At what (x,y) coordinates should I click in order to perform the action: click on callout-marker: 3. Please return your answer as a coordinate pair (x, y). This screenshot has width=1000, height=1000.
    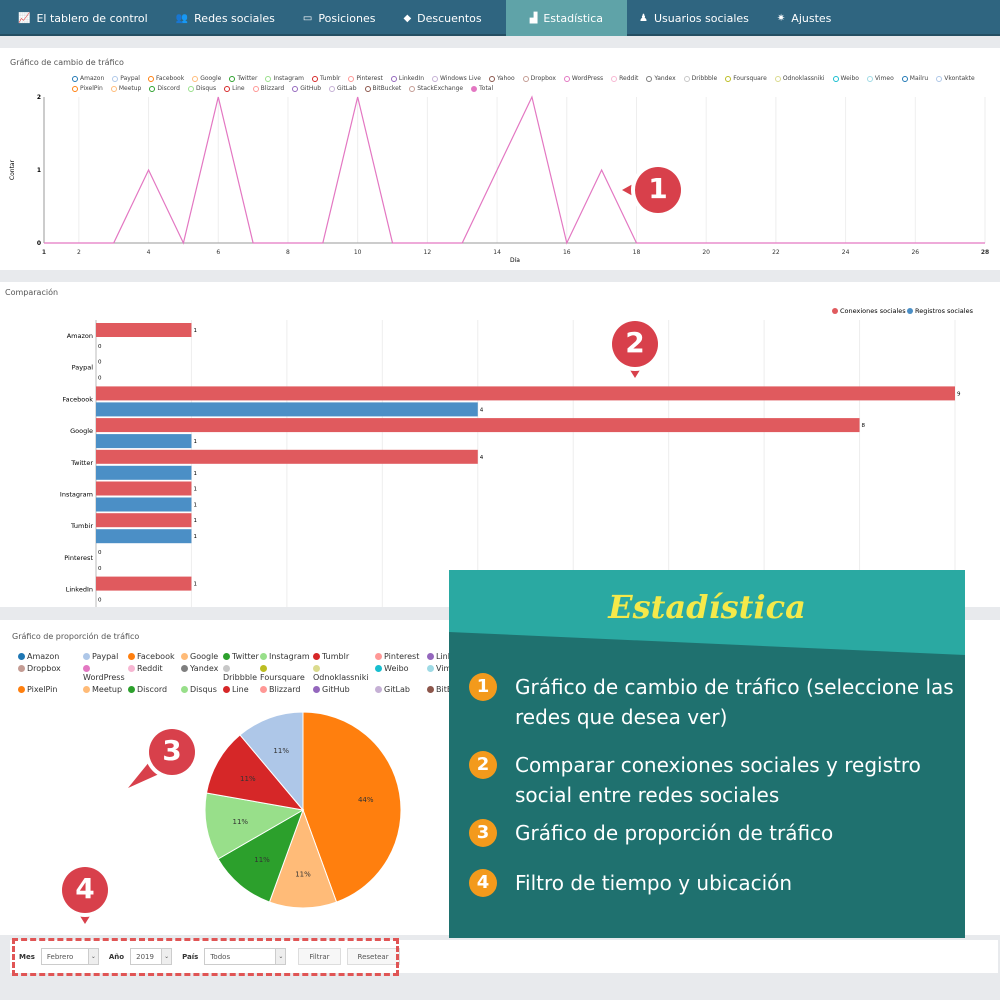
    Looking at the image, I should click on (165, 754).